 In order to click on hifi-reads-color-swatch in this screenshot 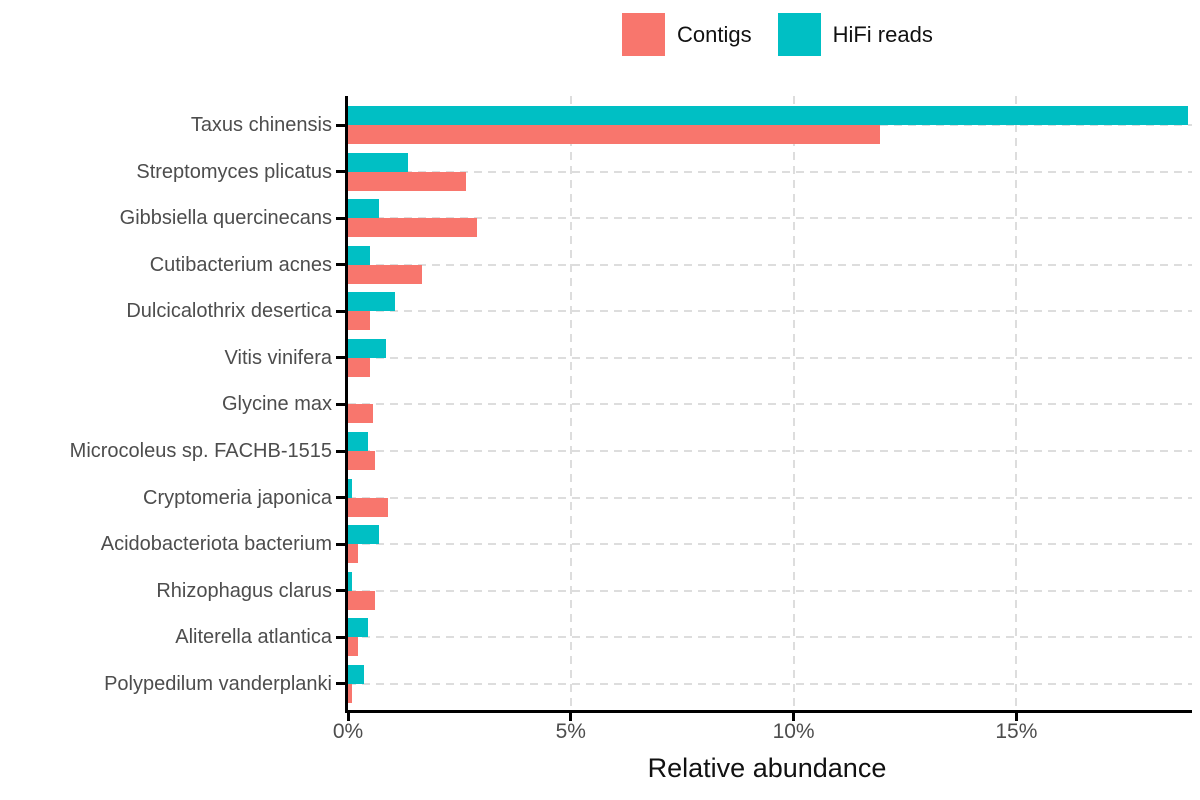, I will do `click(799, 34)`.